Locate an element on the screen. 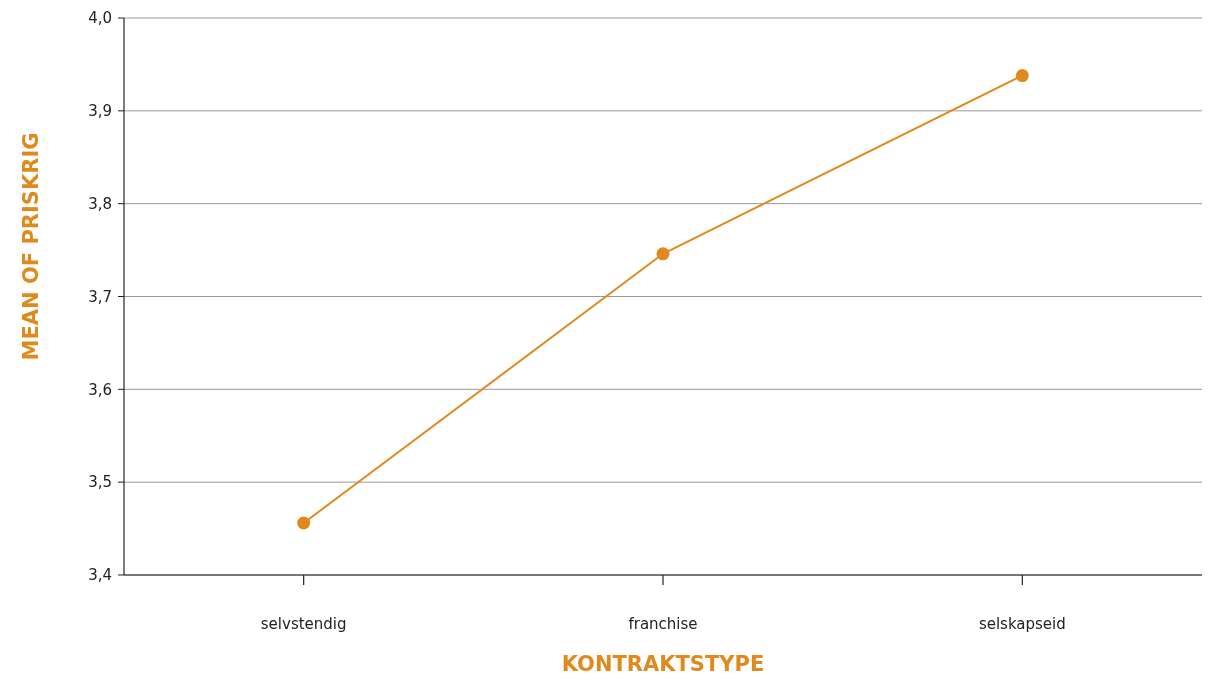  y-tick-label: 3,5 is located at coordinates (100, 482).